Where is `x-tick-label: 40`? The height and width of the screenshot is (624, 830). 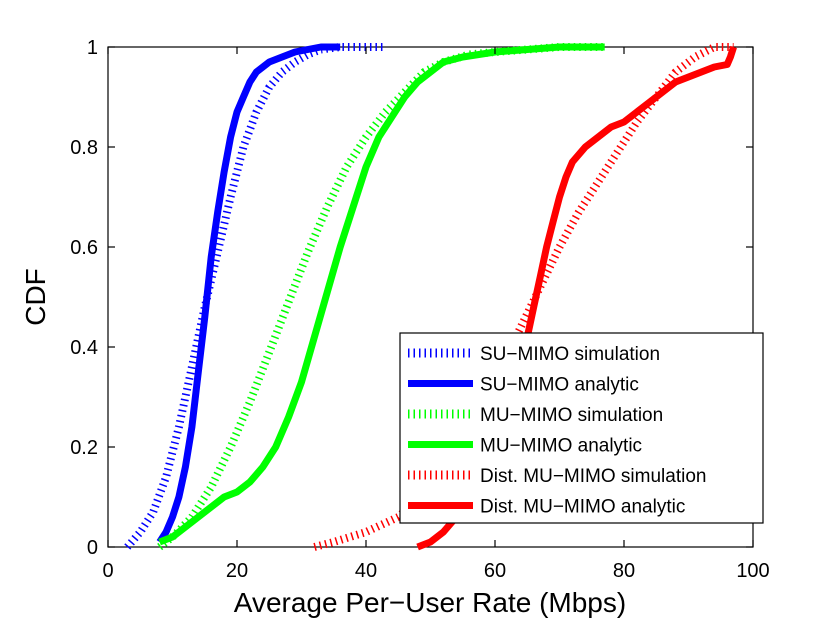 x-tick-label: 40 is located at coordinates (366, 571).